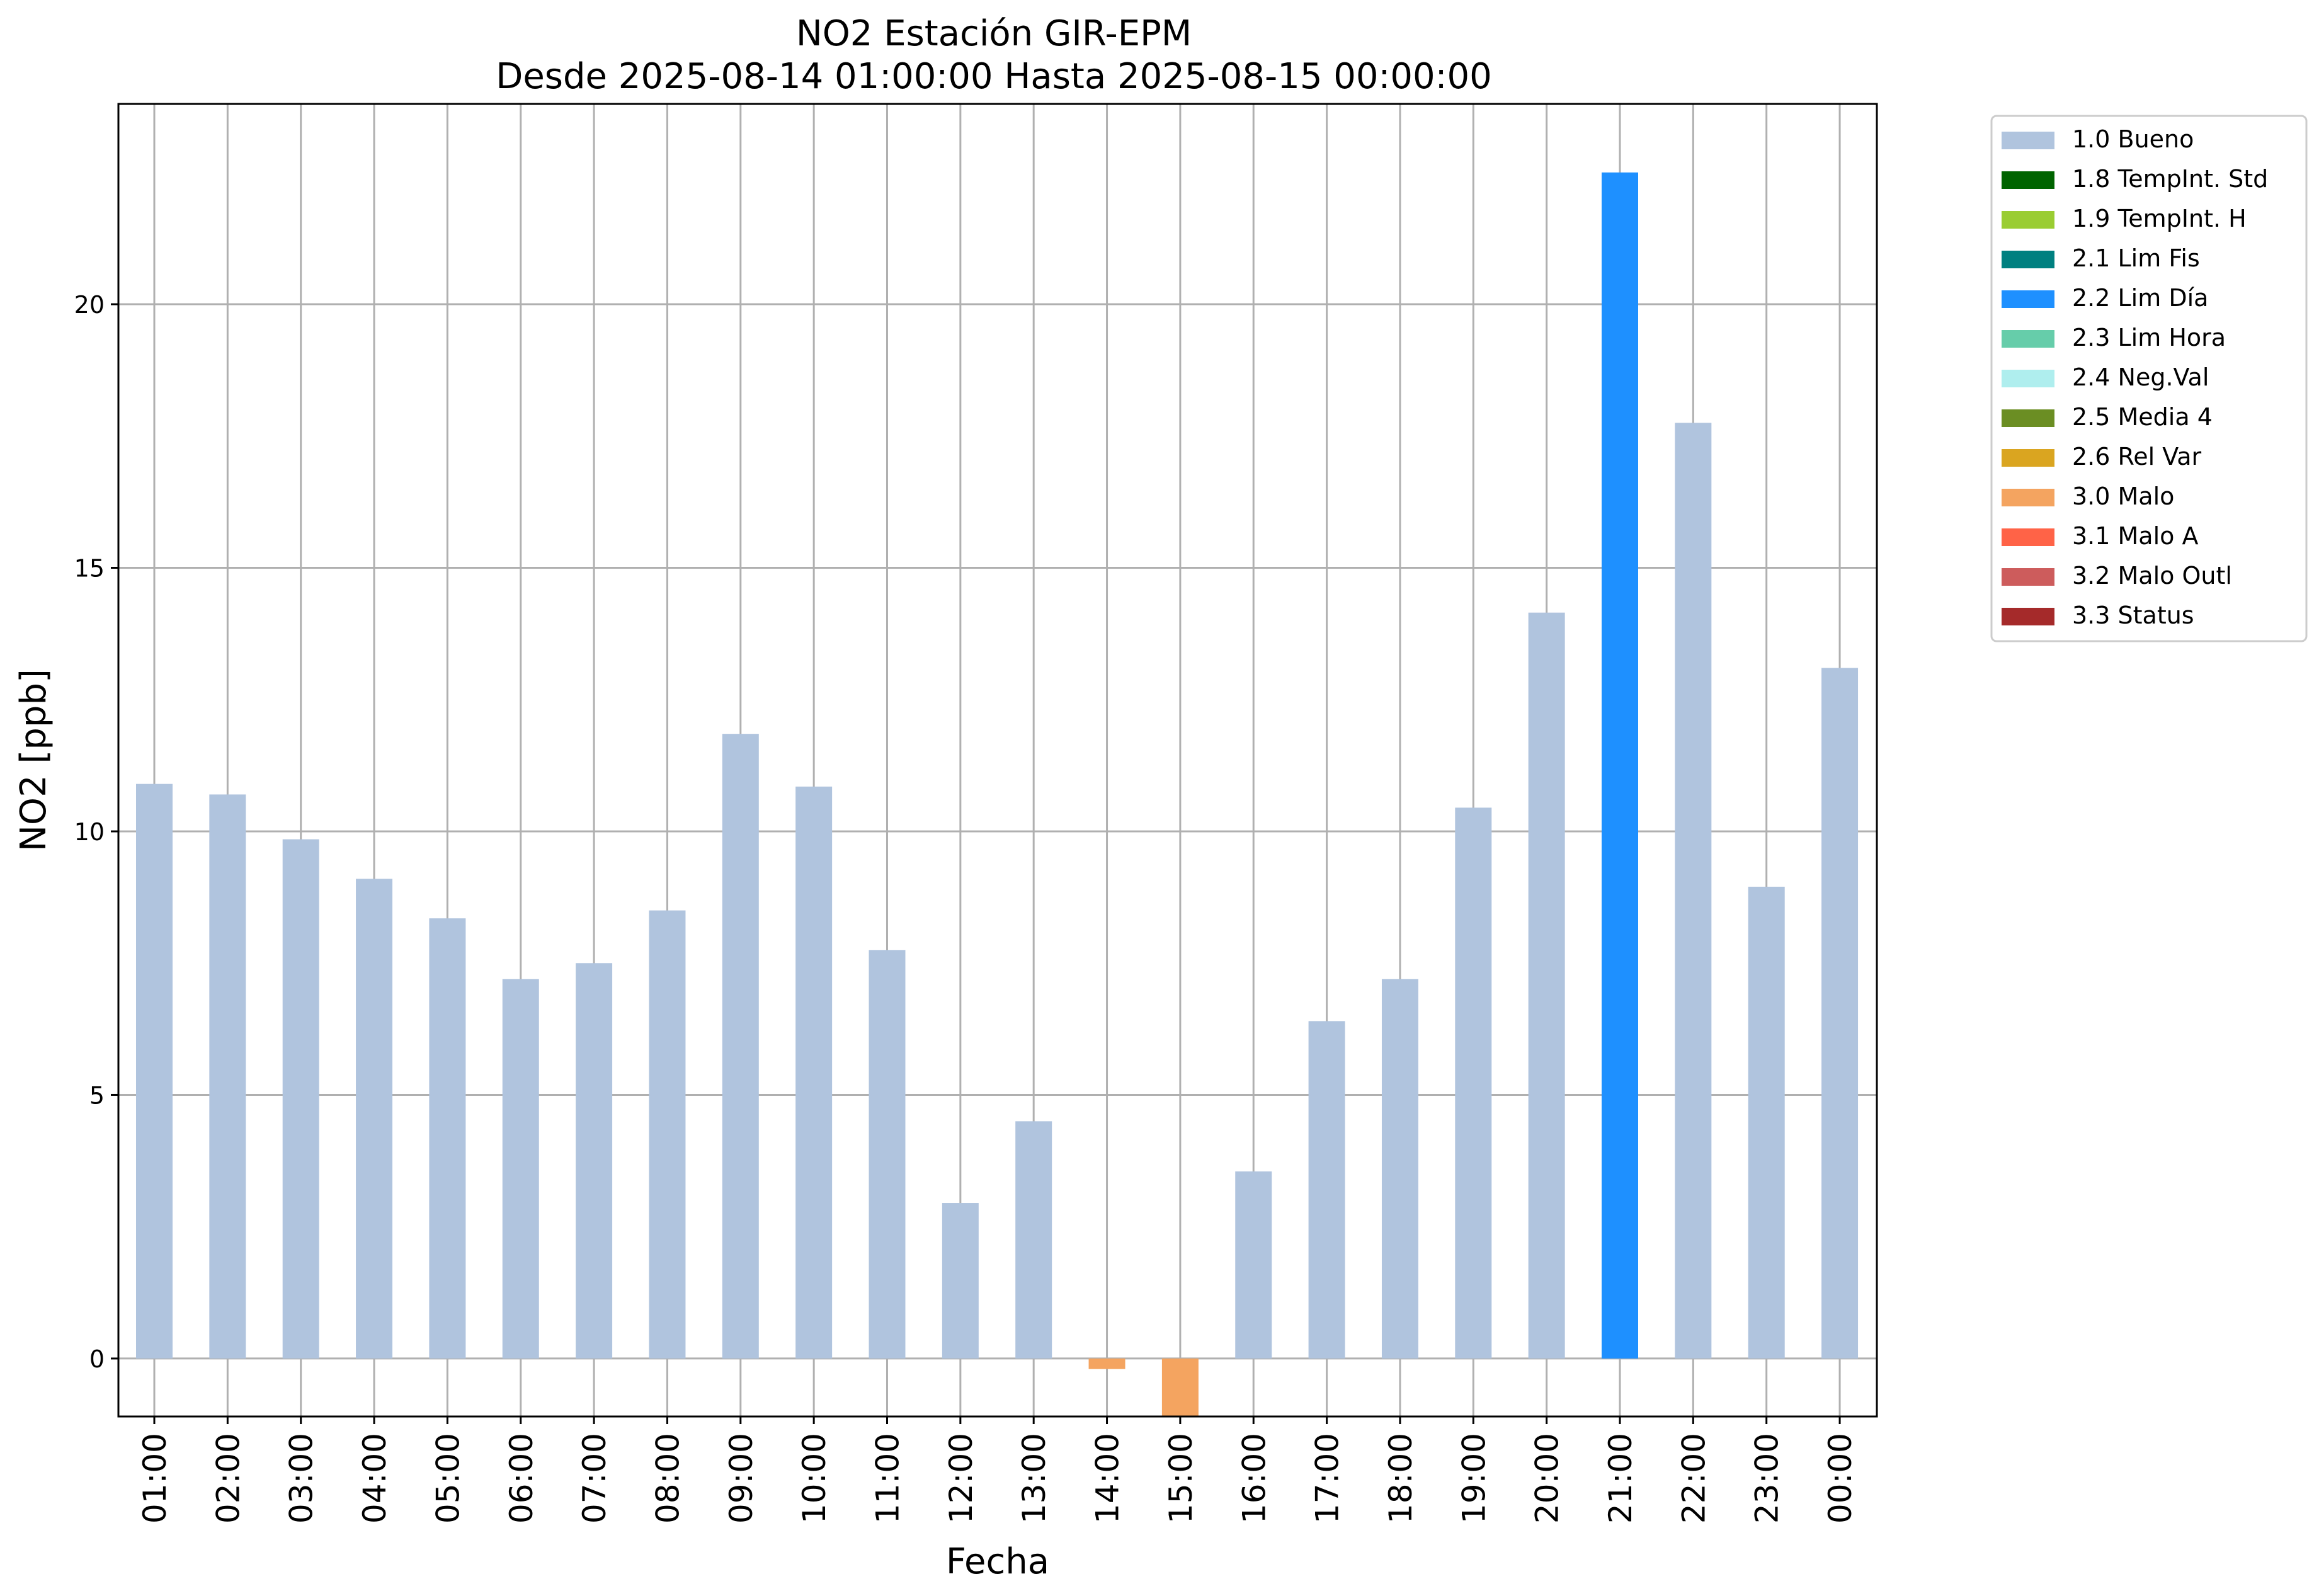 The width and height of the screenshot is (2319, 1596). Describe the element at coordinates (1033, 1240) in the screenshot. I see `bar-13:00` at that location.